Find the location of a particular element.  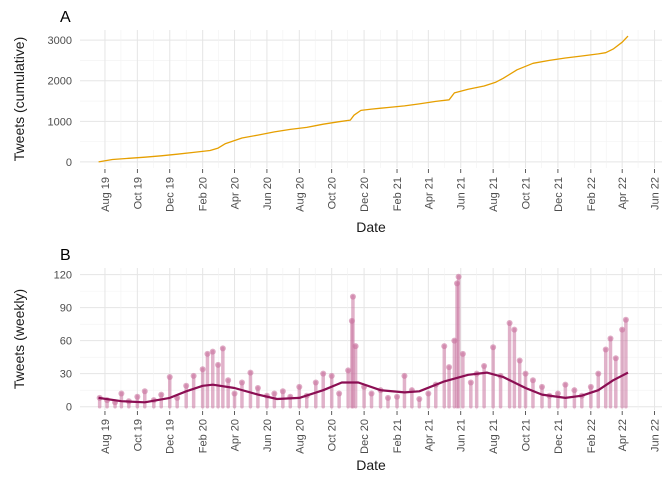

y-tick-label: 90 is located at coordinates (66, 309).